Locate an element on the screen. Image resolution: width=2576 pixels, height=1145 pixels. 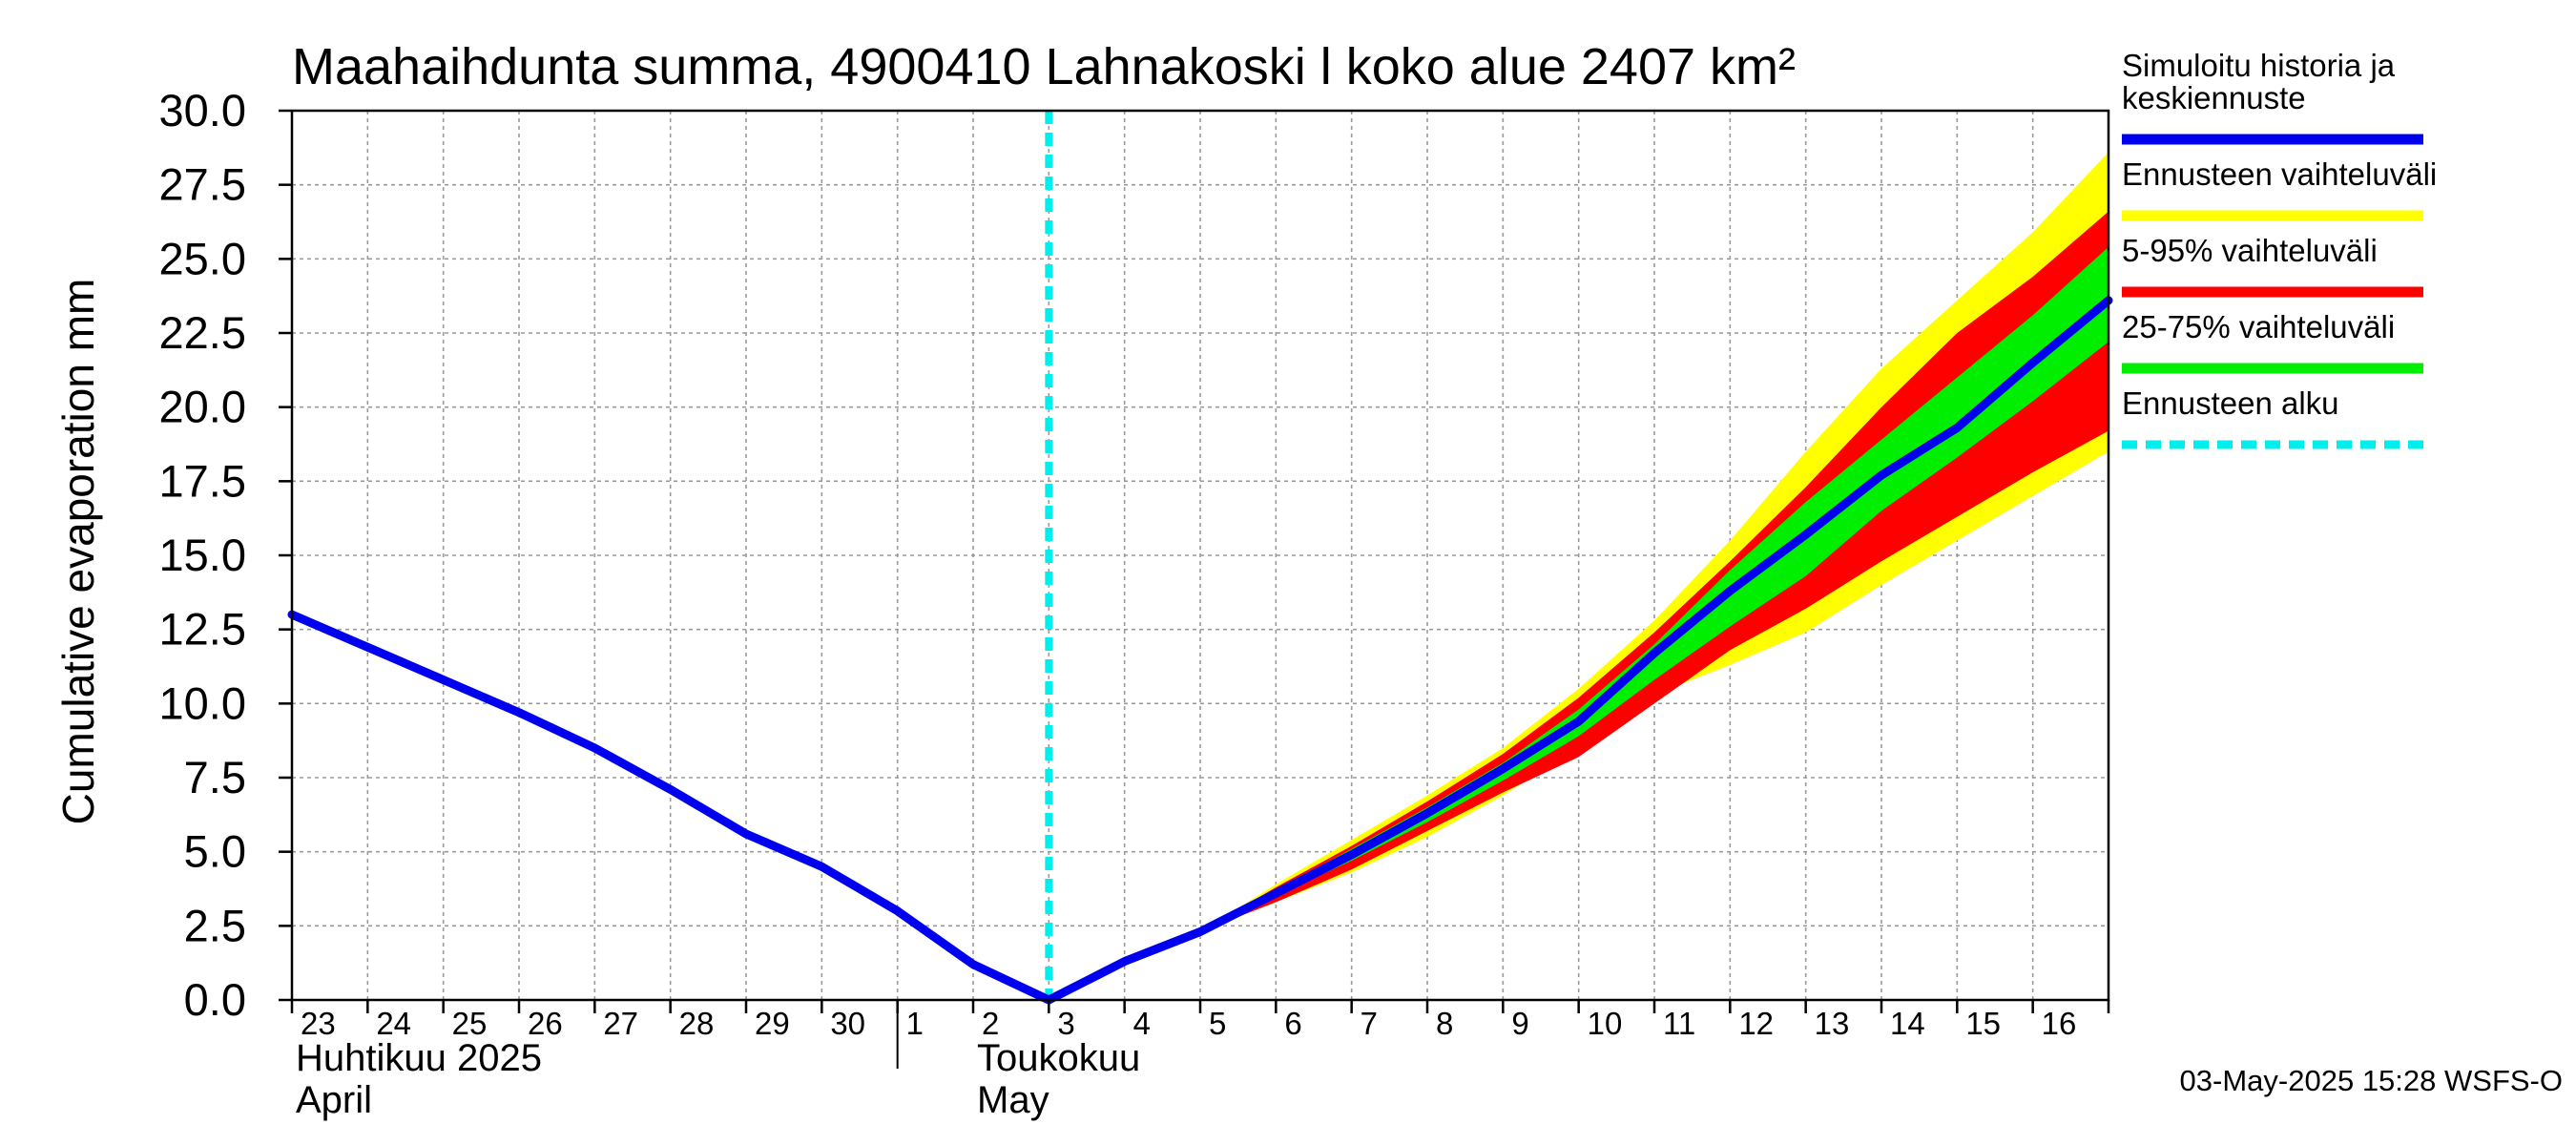
x-tick-label: 5 is located at coordinates (1217, 1023).